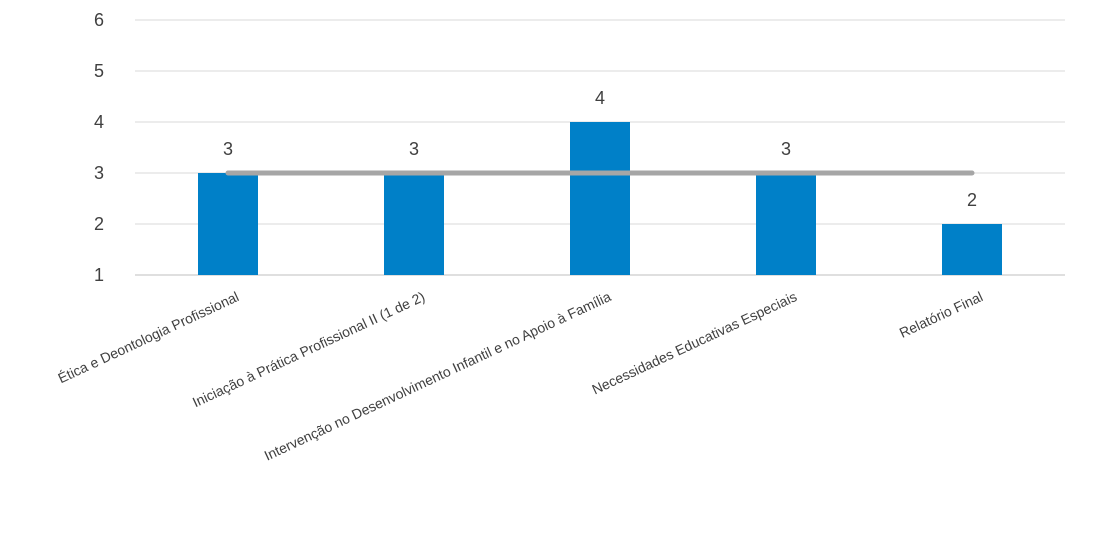 This screenshot has width=1093, height=534. I want to click on x-tick-label: Necessidades Educativas Especiais, so click(694, 342).